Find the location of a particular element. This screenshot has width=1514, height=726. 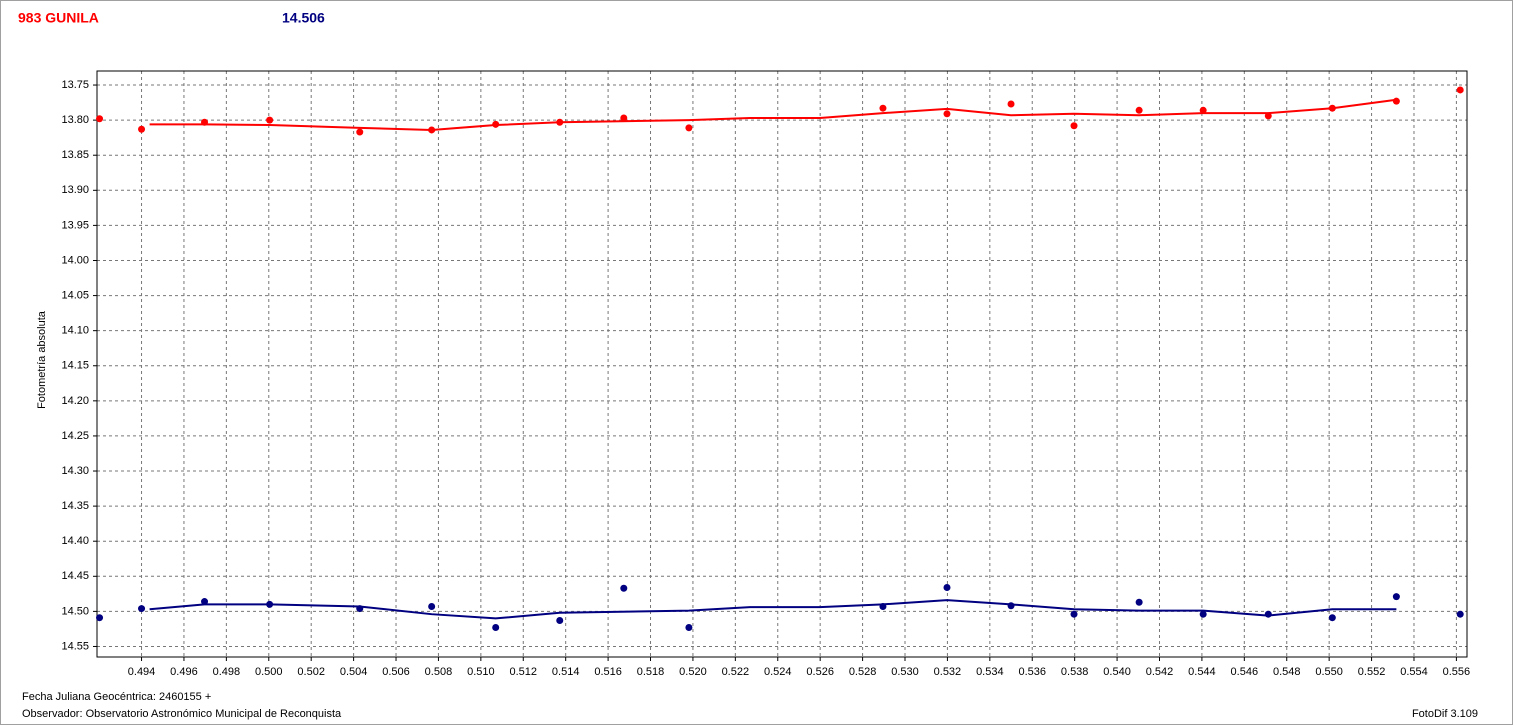

x-tick-label: 0.546 is located at coordinates (1245, 672).